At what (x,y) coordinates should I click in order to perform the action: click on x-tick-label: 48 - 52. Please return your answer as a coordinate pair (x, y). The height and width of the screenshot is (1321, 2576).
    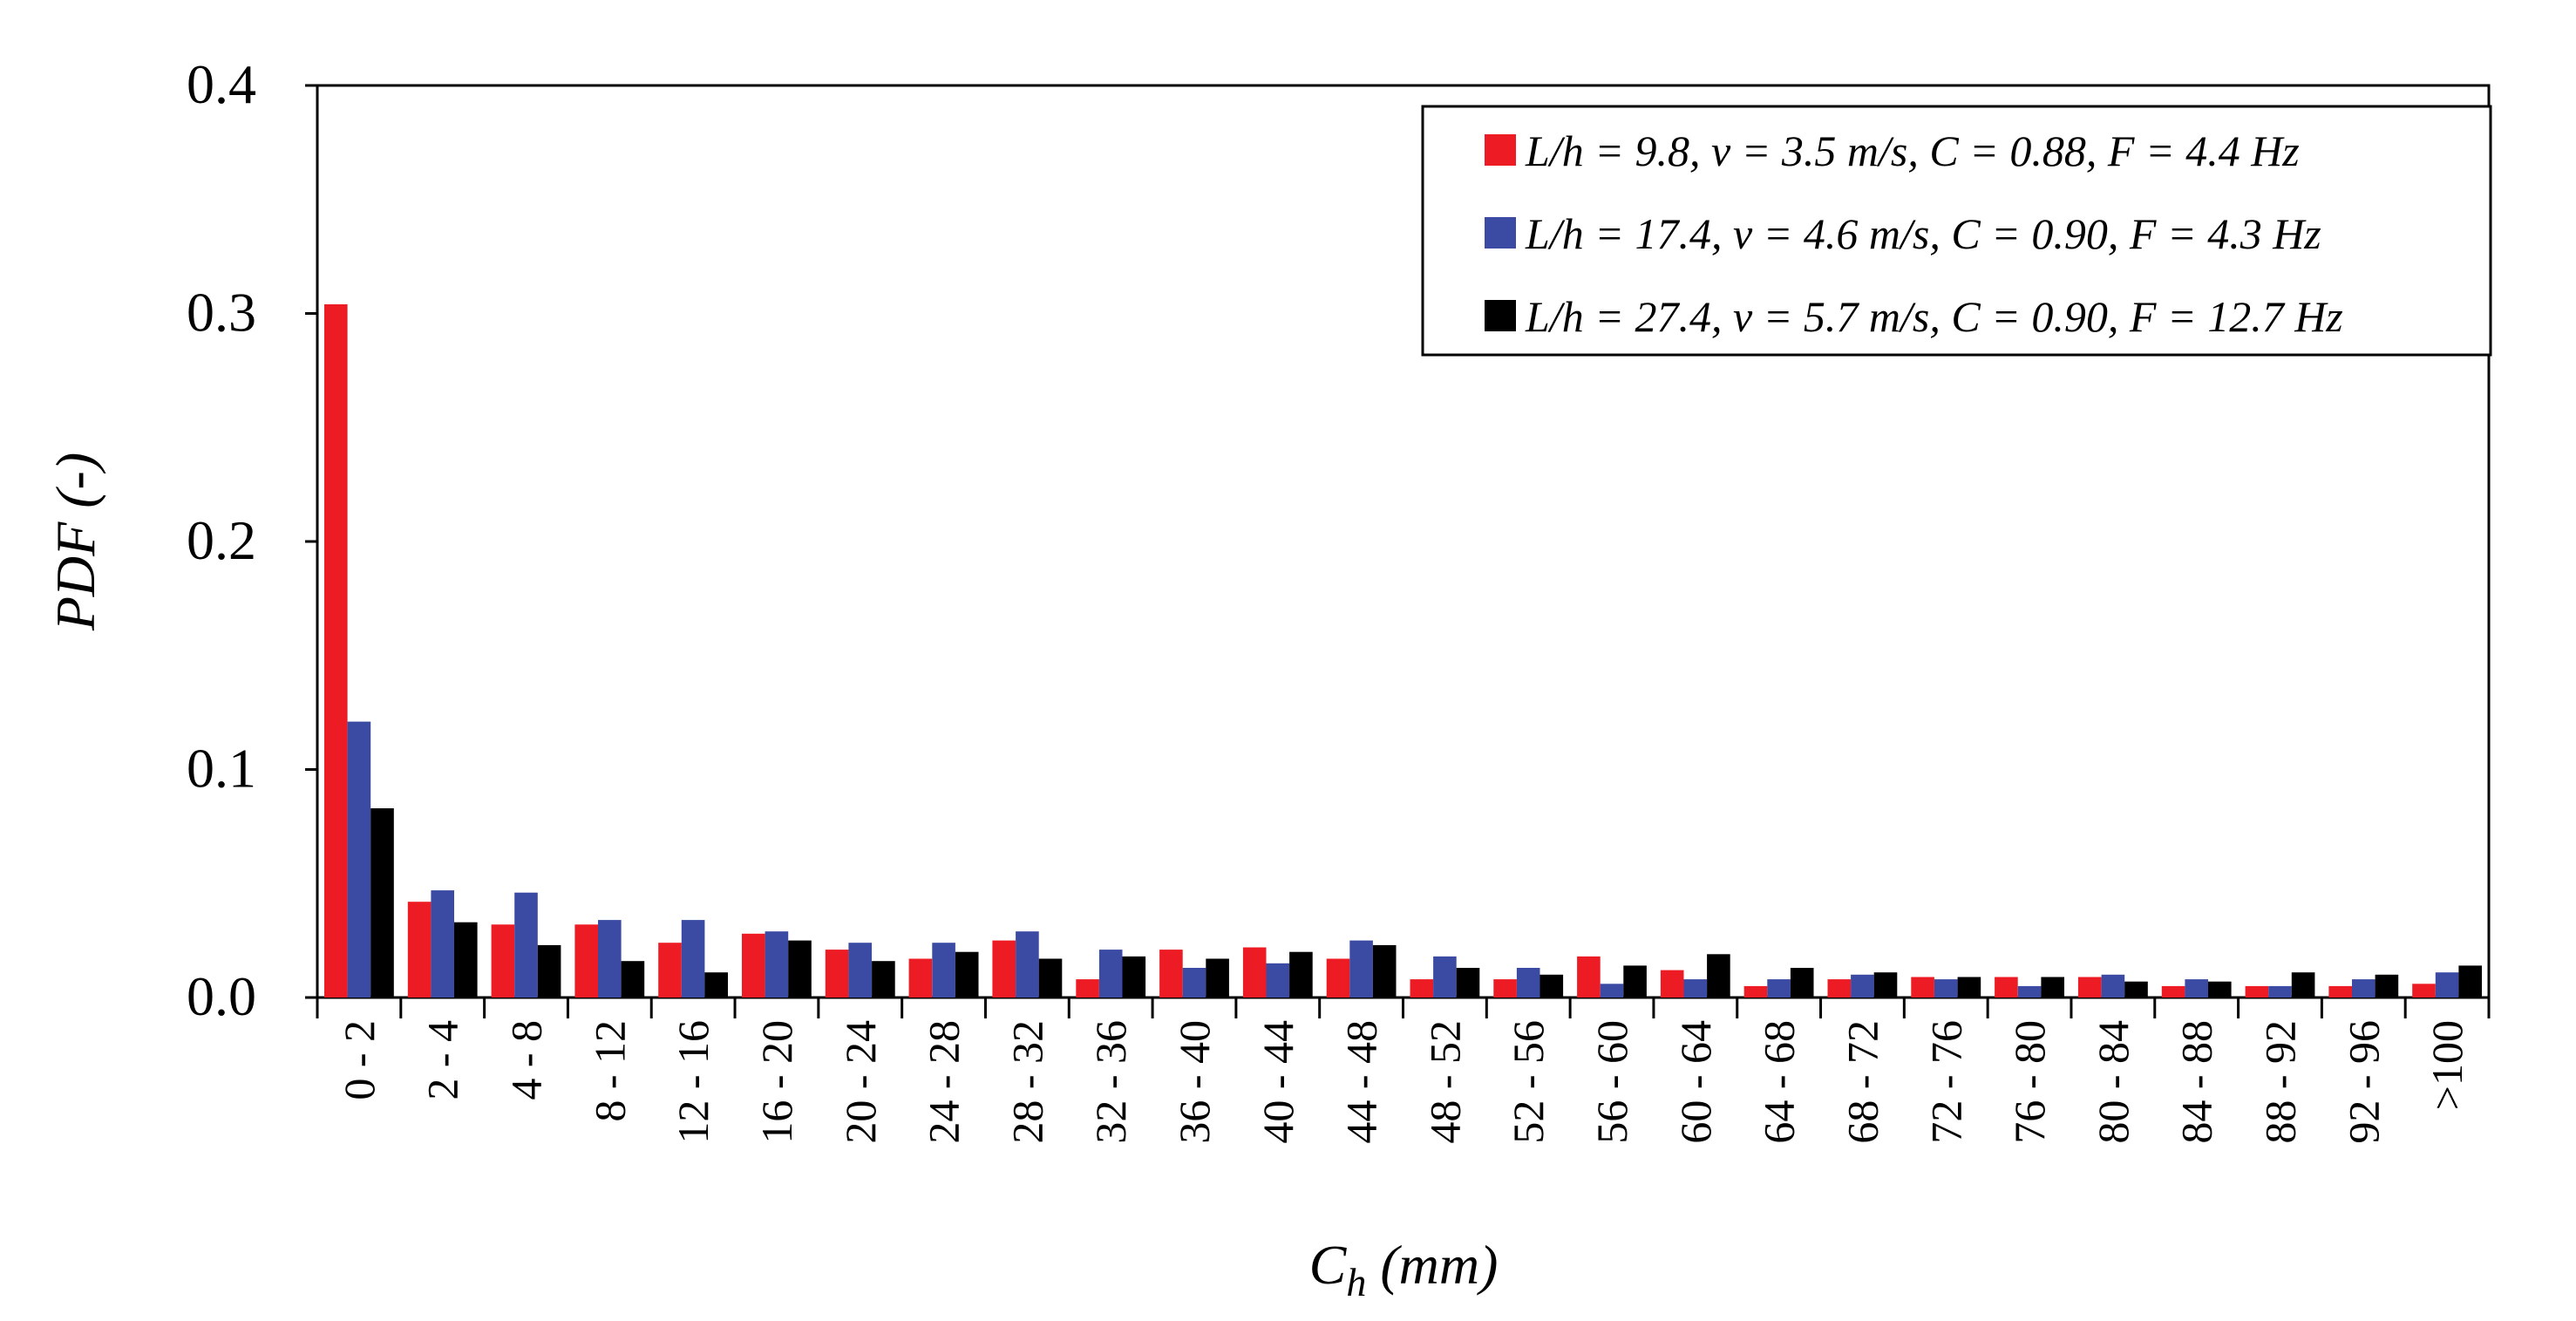
    Looking at the image, I should click on (1444, 1082).